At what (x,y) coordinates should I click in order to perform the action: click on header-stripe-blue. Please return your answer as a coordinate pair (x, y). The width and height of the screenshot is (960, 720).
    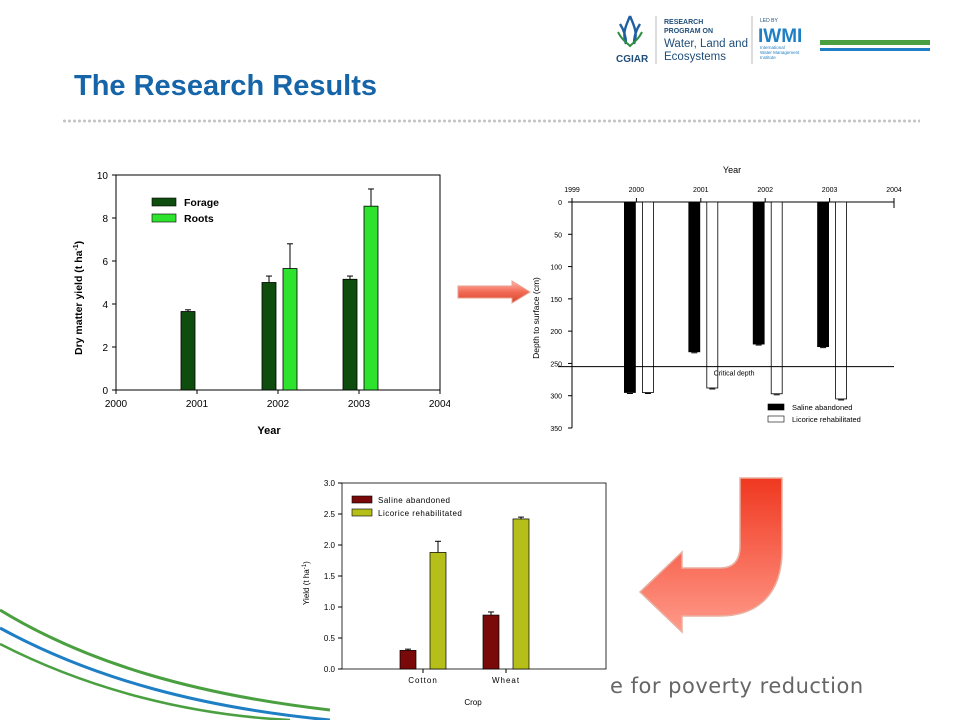
    Looking at the image, I should click on (875, 49).